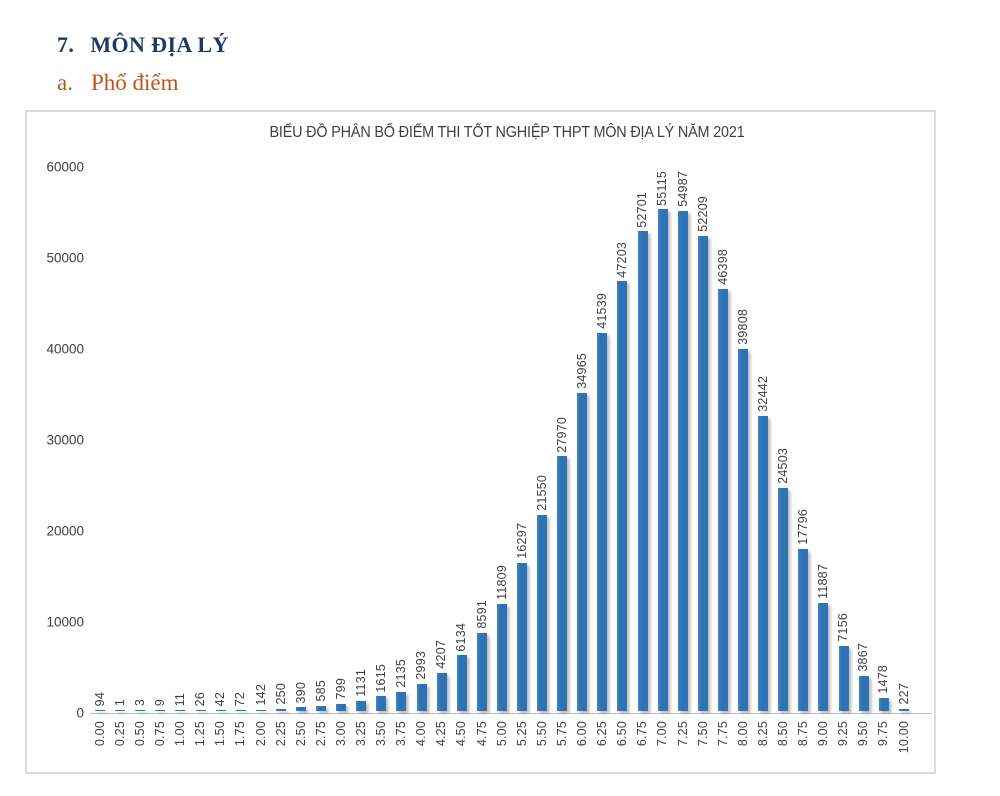 This screenshot has height=796, width=1000. Describe the element at coordinates (602, 734) in the screenshot. I see `x-axis-tick-label: 6.25` at that location.